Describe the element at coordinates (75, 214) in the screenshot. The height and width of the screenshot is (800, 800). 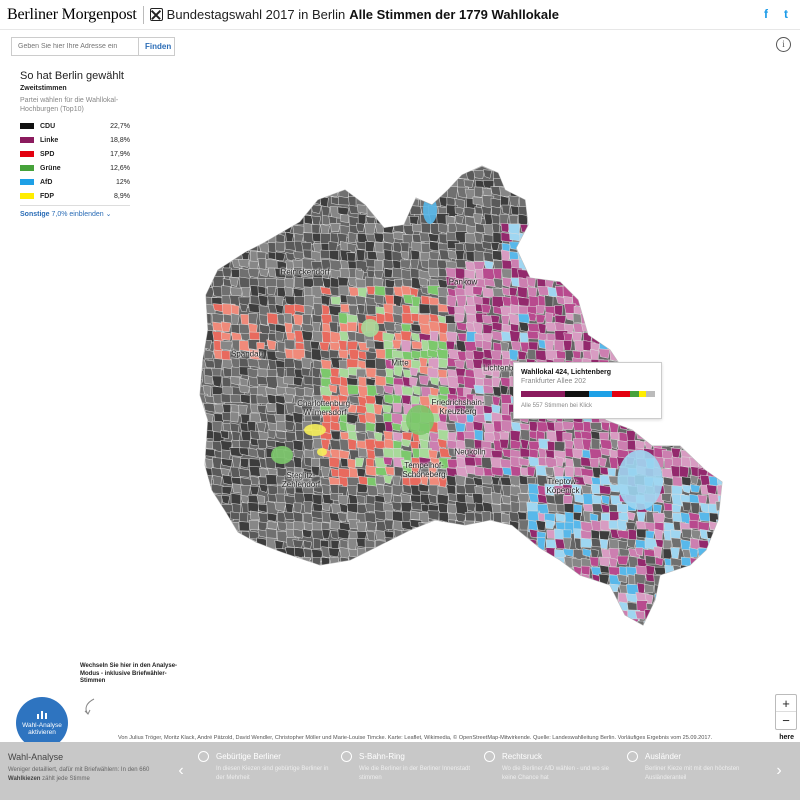
I see `show-others-link: Sonstige 7,0% einblenden ⌄` at that location.